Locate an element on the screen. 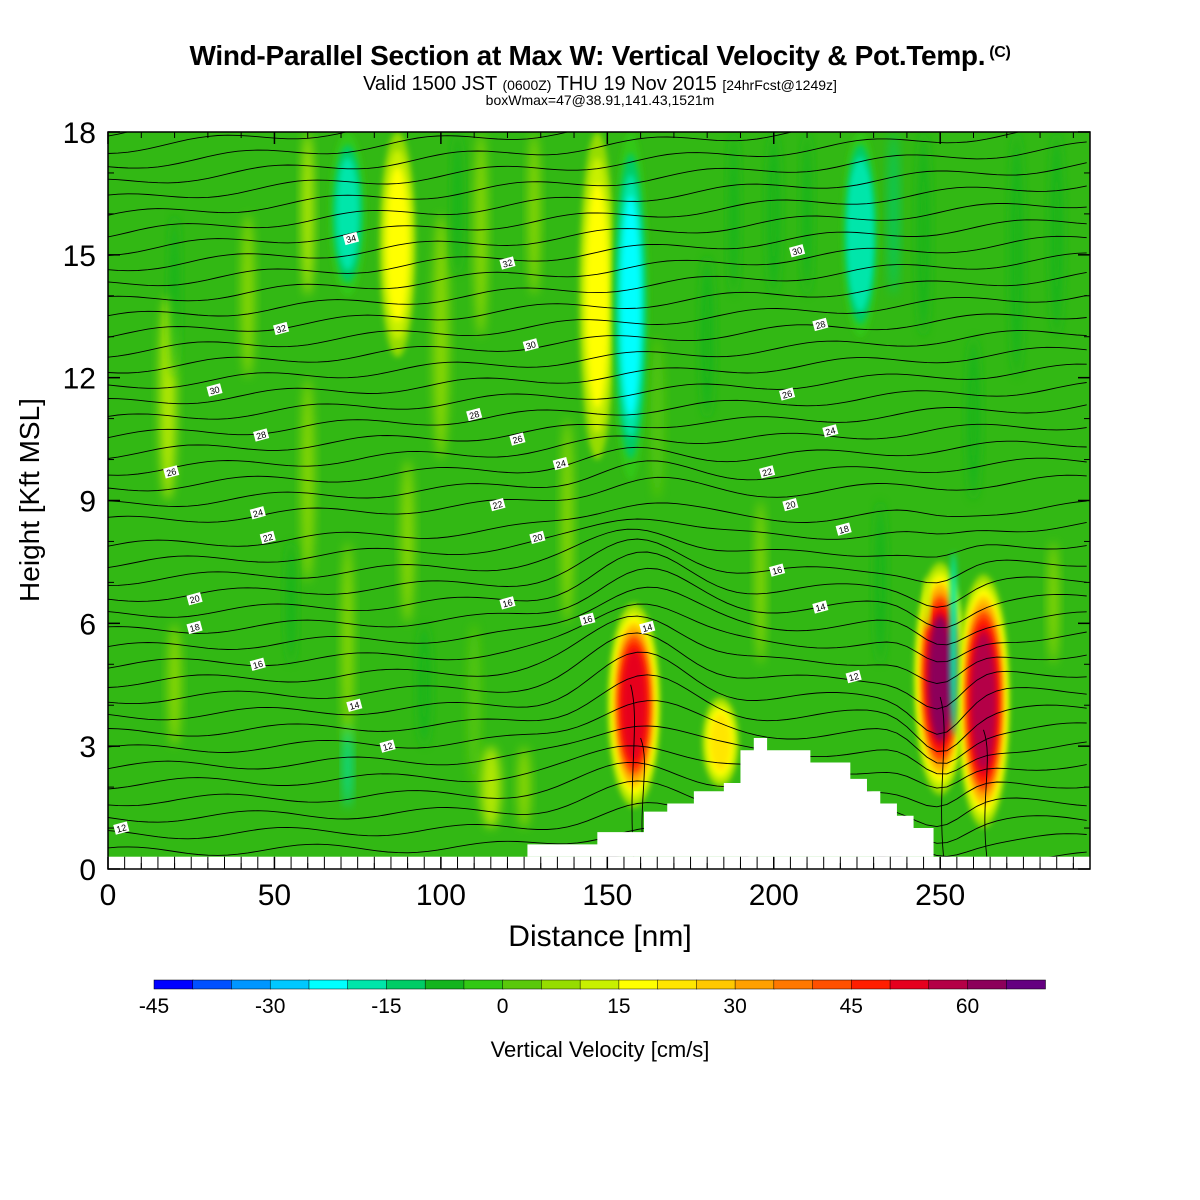 The image size is (1200, 1200). contour-label-21: 20 is located at coordinates (194, 599).